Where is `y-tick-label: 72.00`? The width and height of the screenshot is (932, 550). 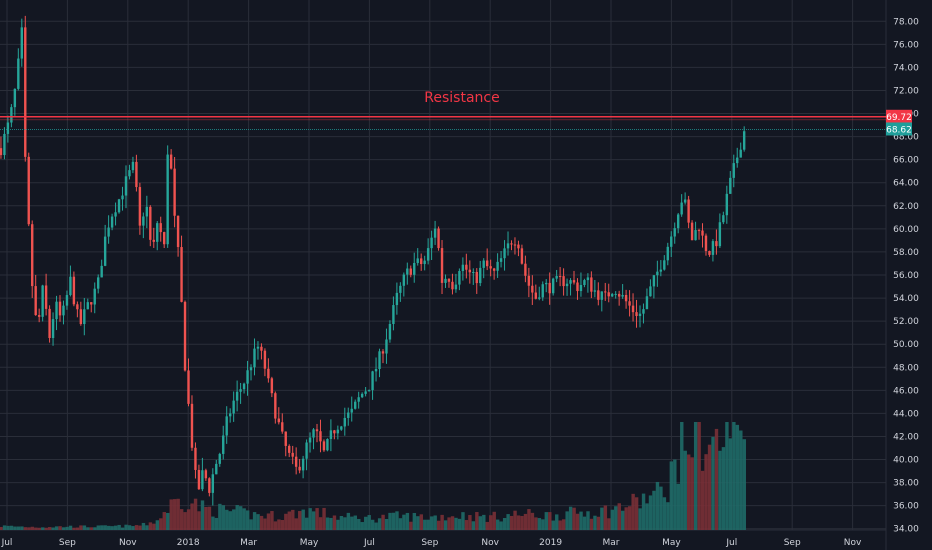 y-tick-label: 72.00 is located at coordinates (906, 91).